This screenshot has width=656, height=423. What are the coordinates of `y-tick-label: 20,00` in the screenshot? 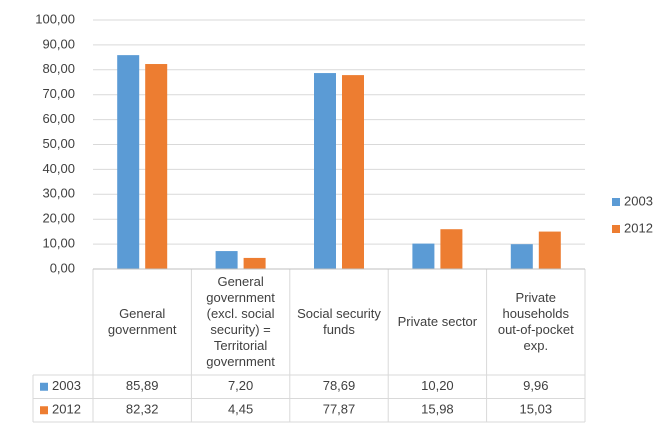 It's located at (58, 218).